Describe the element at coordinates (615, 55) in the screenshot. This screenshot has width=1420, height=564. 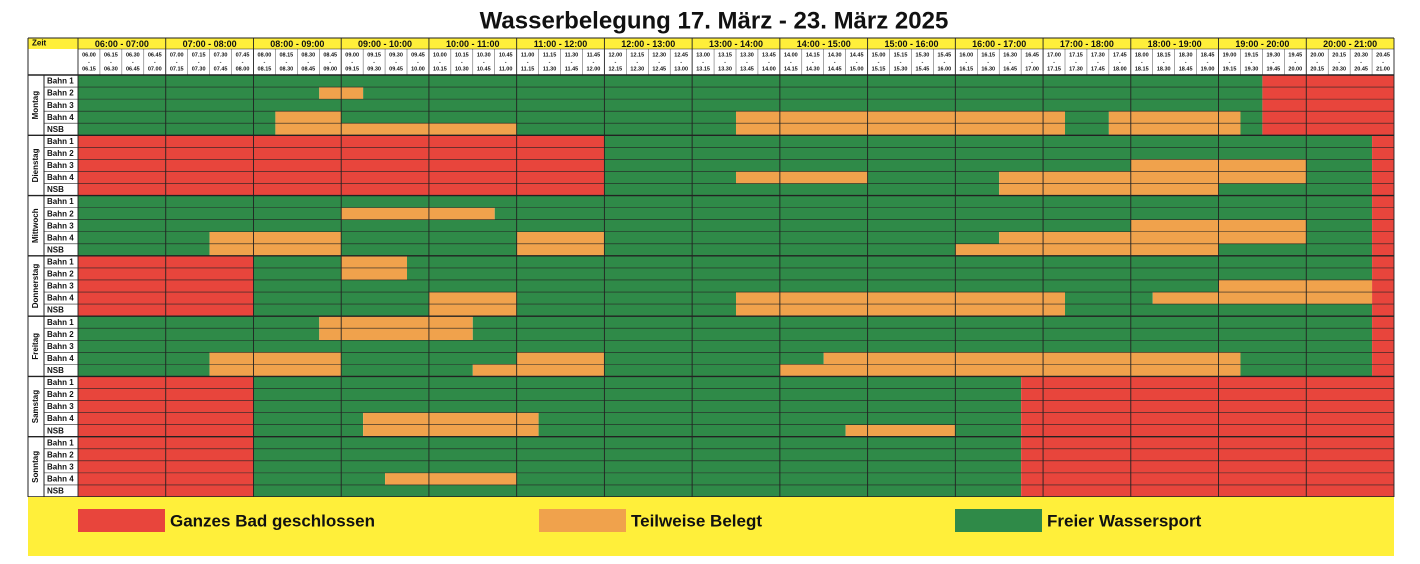
I see `slot-start: 12.00` at that location.